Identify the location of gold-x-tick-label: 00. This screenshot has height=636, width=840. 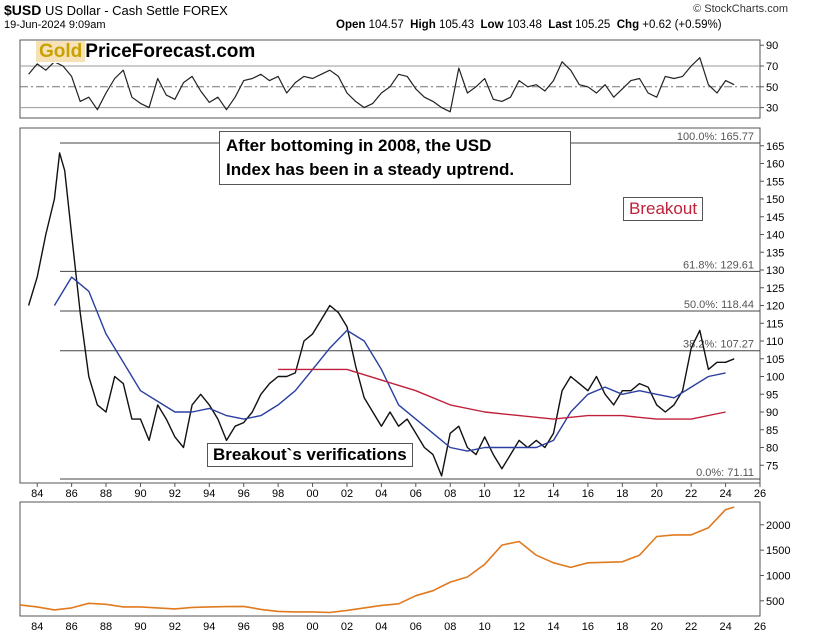
(312, 627).